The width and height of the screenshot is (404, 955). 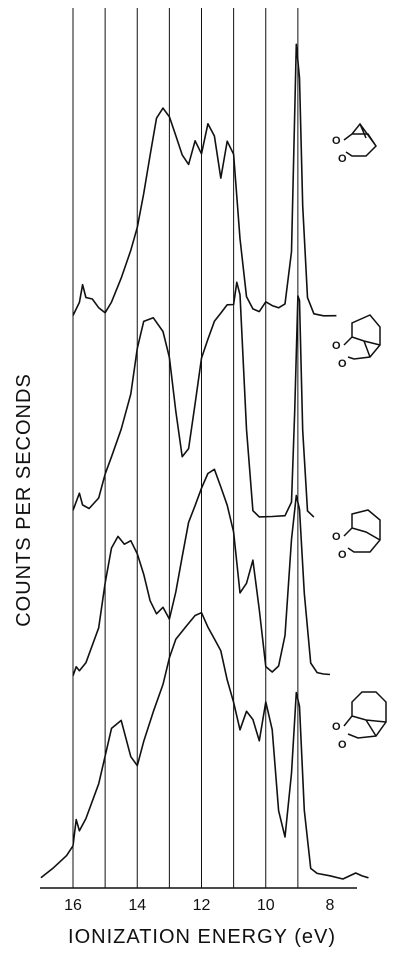 What do you see at coordinates (24, 500) in the screenshot?
I see `y-axis-label: COUNTS PER SECONDS` at bounding box center [24, 500].